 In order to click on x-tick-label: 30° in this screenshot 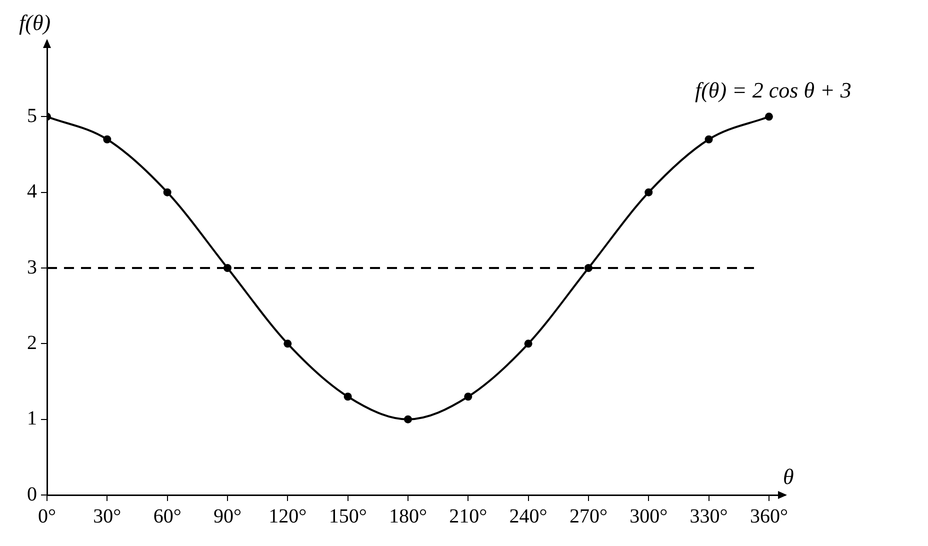, I will do `click(107, 516)`.